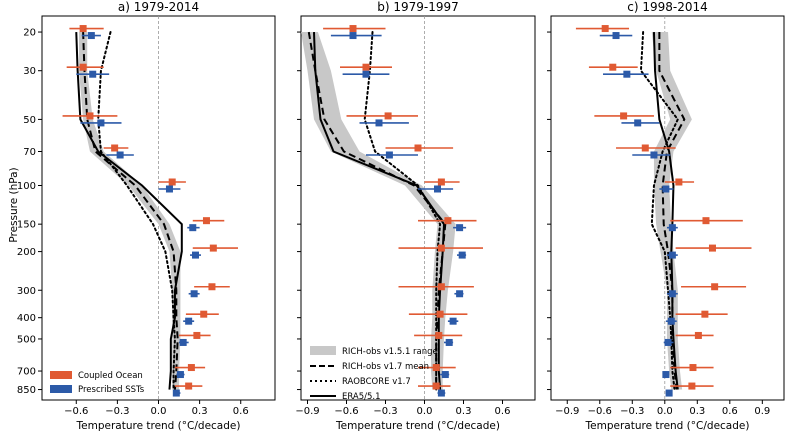 This screenshot has height=439, width=792. I want to click on y-axis-title: Pressure (hPa), so click(14, 204).